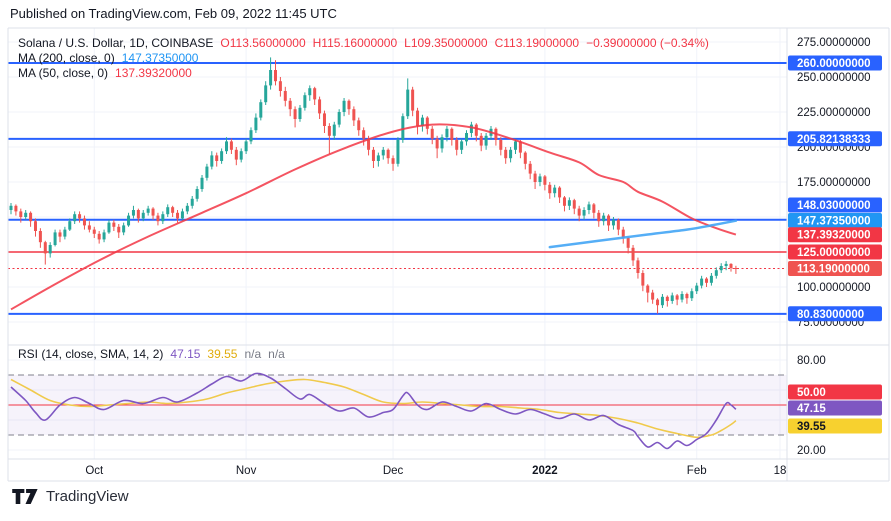 This screenshot has height=521, width=891. What do you see at coordinates (153, 73) in the screenshot?
I see `ma50-value: 137.39320000` at bounding box center [153, 73].